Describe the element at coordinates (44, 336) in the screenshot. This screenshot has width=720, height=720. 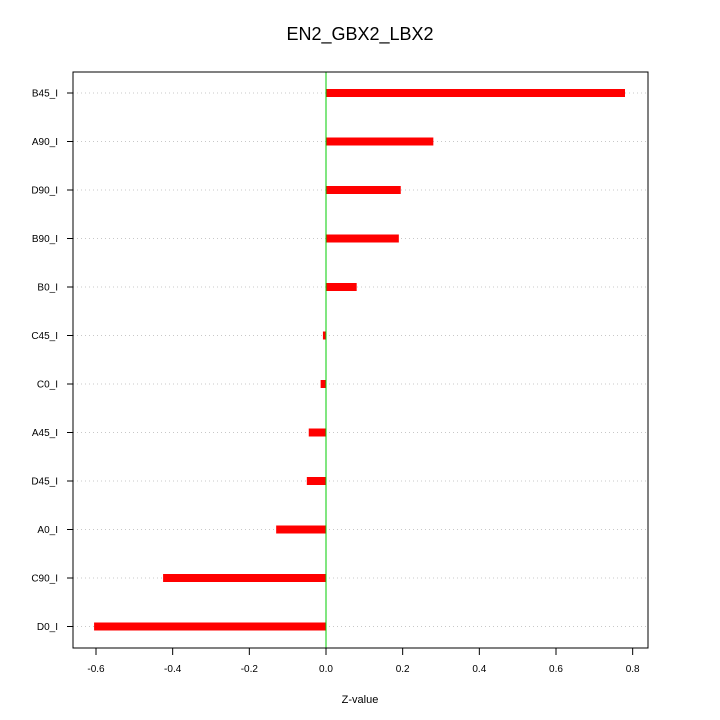
I see `y-tick-label: C45_I` at that location.